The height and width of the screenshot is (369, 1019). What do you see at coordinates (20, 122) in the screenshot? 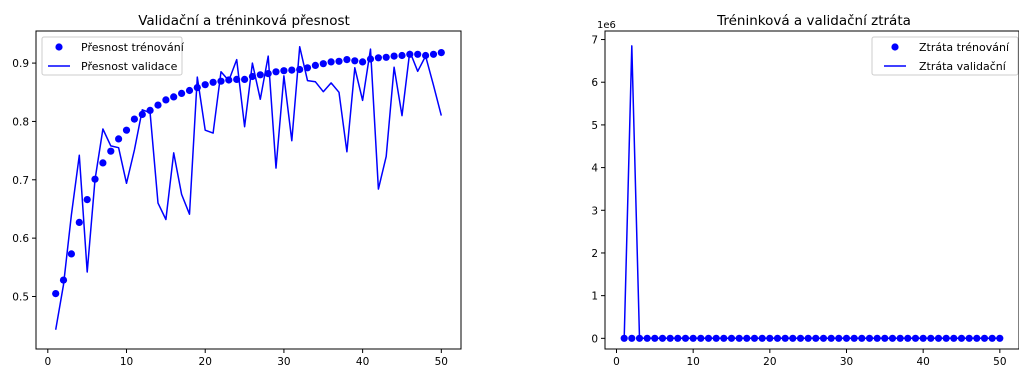
I see `y-tick-label: 0.8` at bounding box center [20, 122].